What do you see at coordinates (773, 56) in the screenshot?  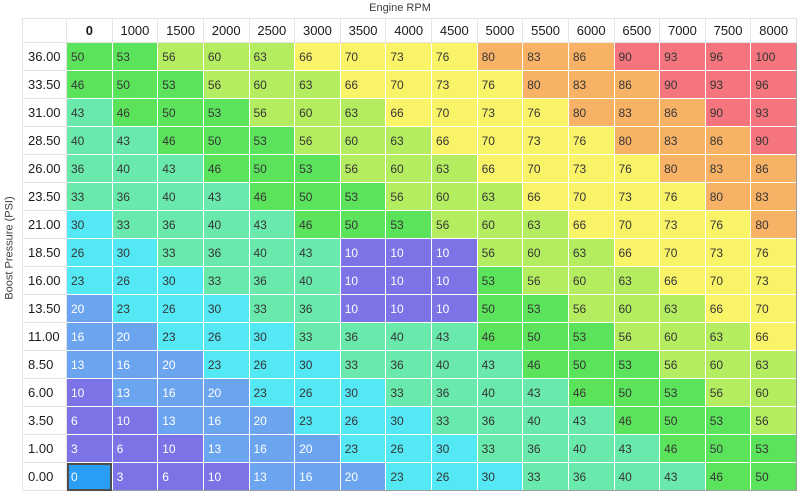 I see `table-cell: 100` at bounding box center [773, 56].